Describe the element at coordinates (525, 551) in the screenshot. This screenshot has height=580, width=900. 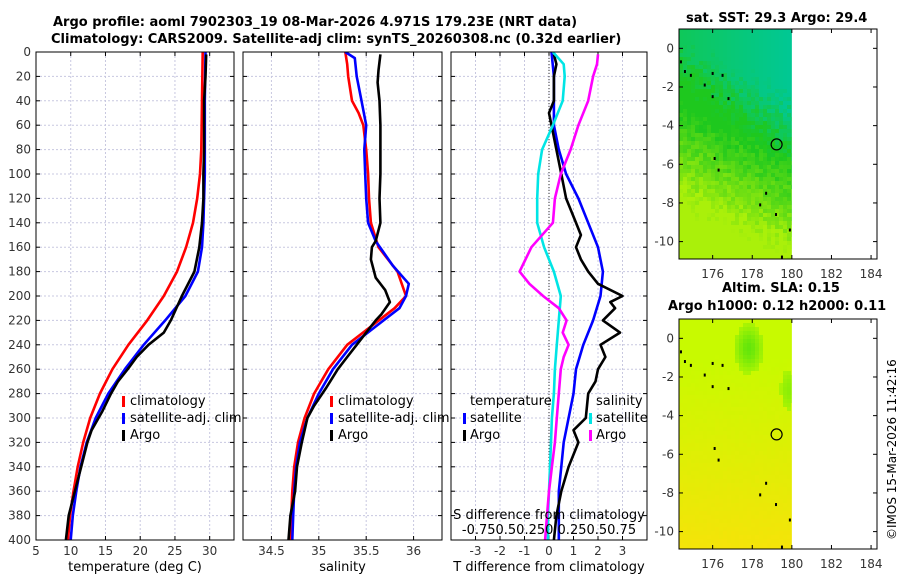
I see `x-tick-label: -1` at that location.